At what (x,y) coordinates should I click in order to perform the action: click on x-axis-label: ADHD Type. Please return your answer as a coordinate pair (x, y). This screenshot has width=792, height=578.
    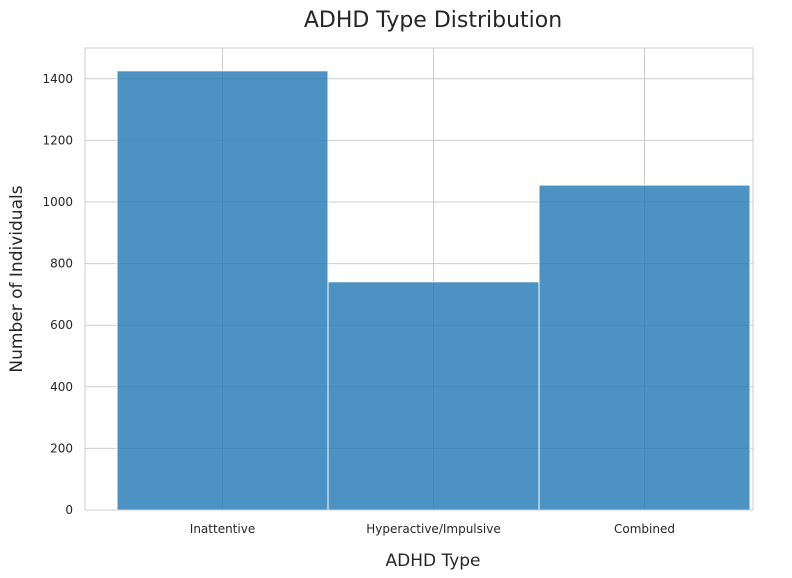
    Looking at the image, I should click on (432, 561).